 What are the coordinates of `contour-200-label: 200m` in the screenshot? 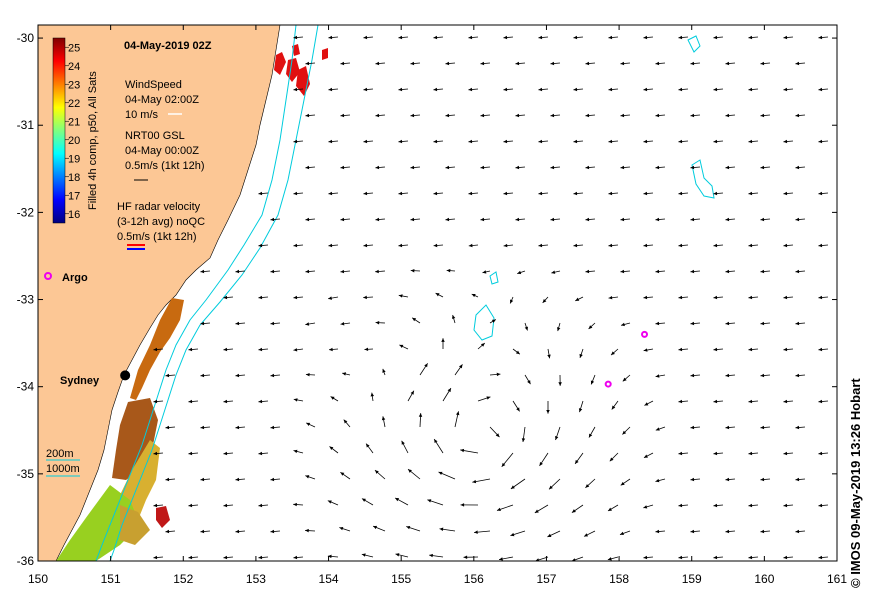 It's located at (60, 454).